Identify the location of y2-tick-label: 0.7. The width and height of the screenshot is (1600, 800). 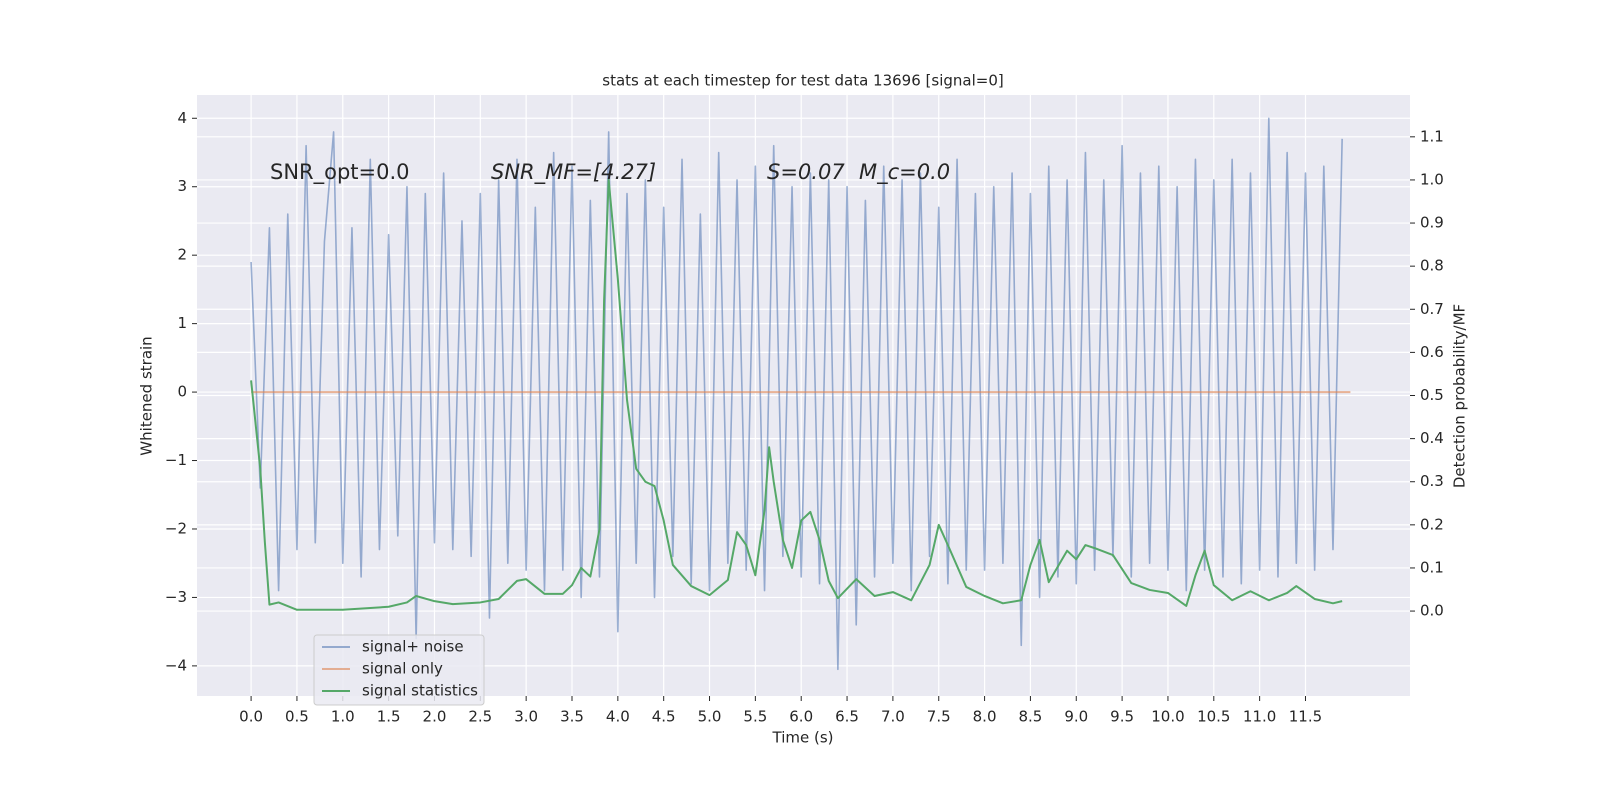
(1432, 309).